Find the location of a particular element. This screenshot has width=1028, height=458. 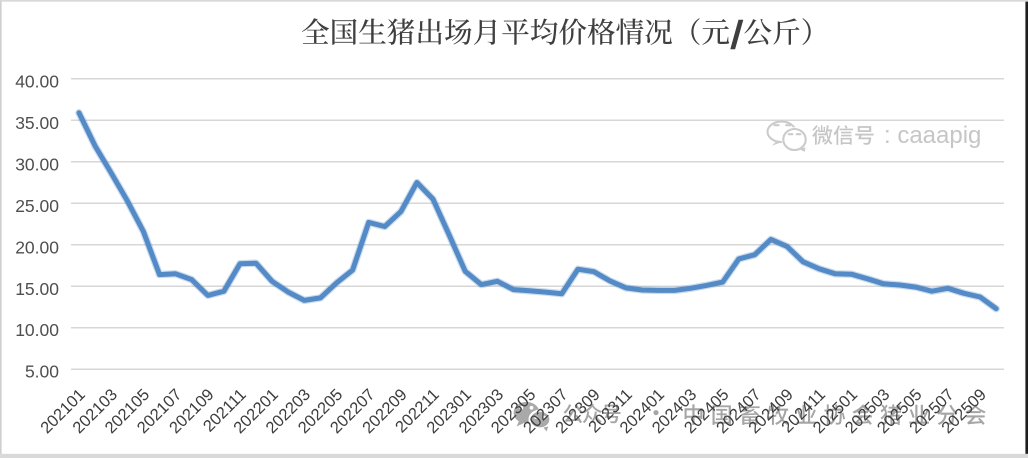

svg-text: 35.00 is located at coordinates (37, 123).